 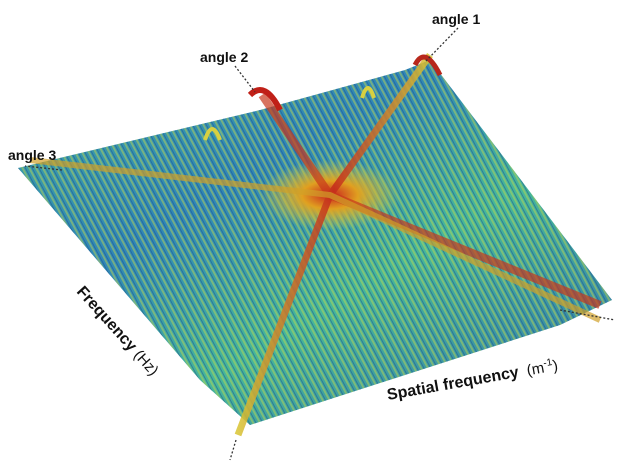 I want to click on axis-unit: ), so click(x=555, y=366).